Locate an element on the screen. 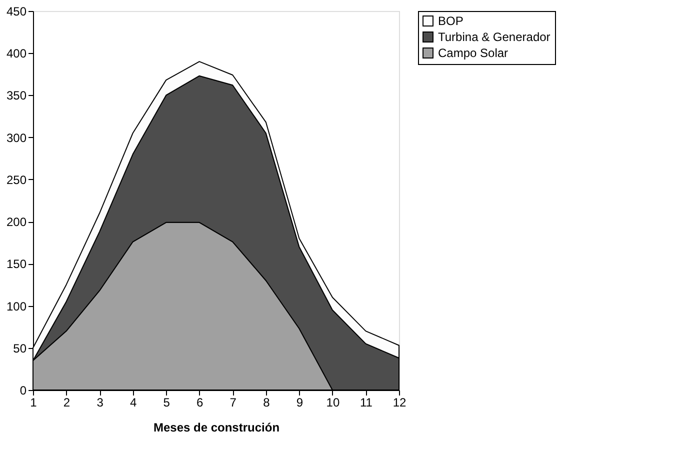  y-tick-label: 300 is located at coordinates (16, 137).